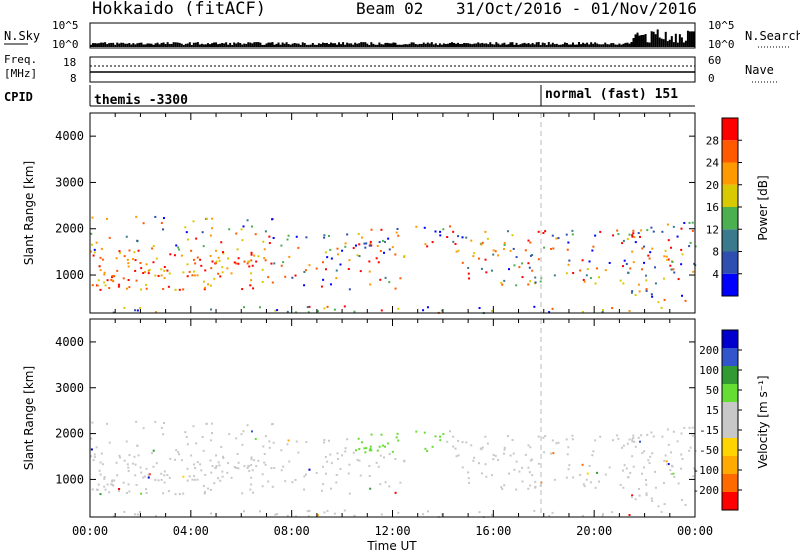 The height and width of the screenshot is (554, 800). Describe the element at coordinates (69, 388) in the screenshot. I see `velocity-ytick-label: 3000` at that location.